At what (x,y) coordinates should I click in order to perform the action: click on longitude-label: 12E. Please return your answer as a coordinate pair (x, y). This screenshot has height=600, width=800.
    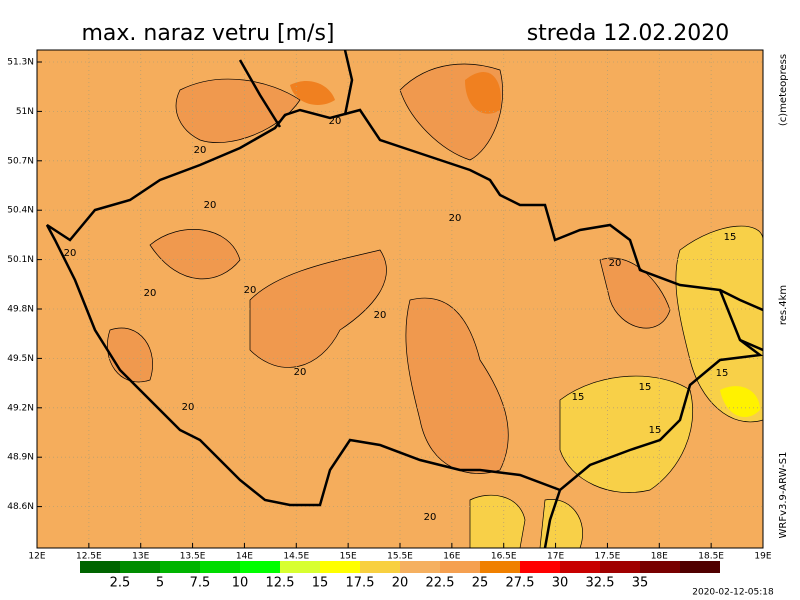
    Looking at the image, I should click on (36, 557).